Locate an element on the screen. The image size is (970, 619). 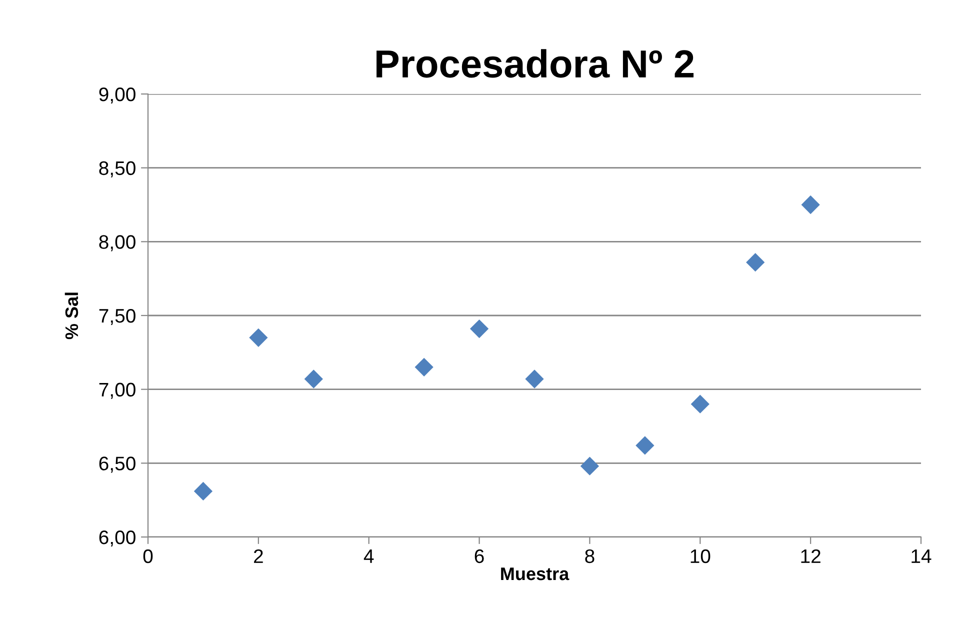
chart-title: Procesadora Nº 2 is located at coordinates (535, 63).